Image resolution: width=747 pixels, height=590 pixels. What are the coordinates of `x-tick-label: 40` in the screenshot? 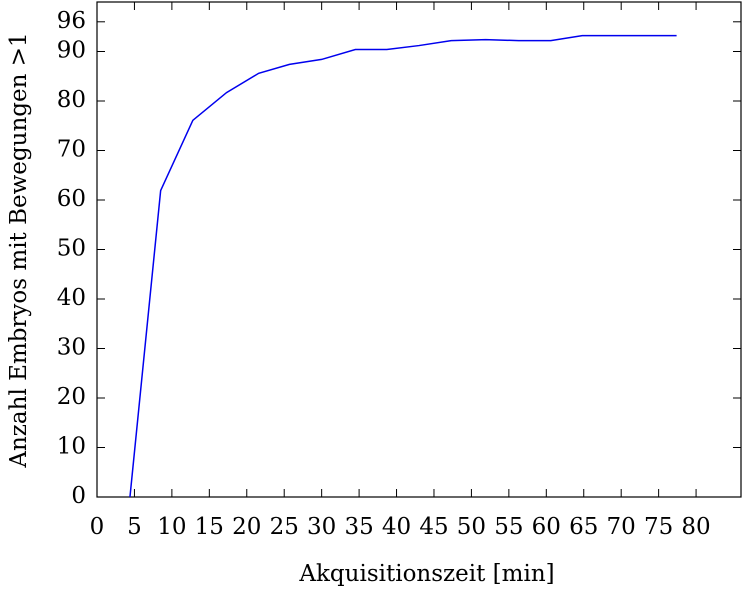 It's located at (396, 527).